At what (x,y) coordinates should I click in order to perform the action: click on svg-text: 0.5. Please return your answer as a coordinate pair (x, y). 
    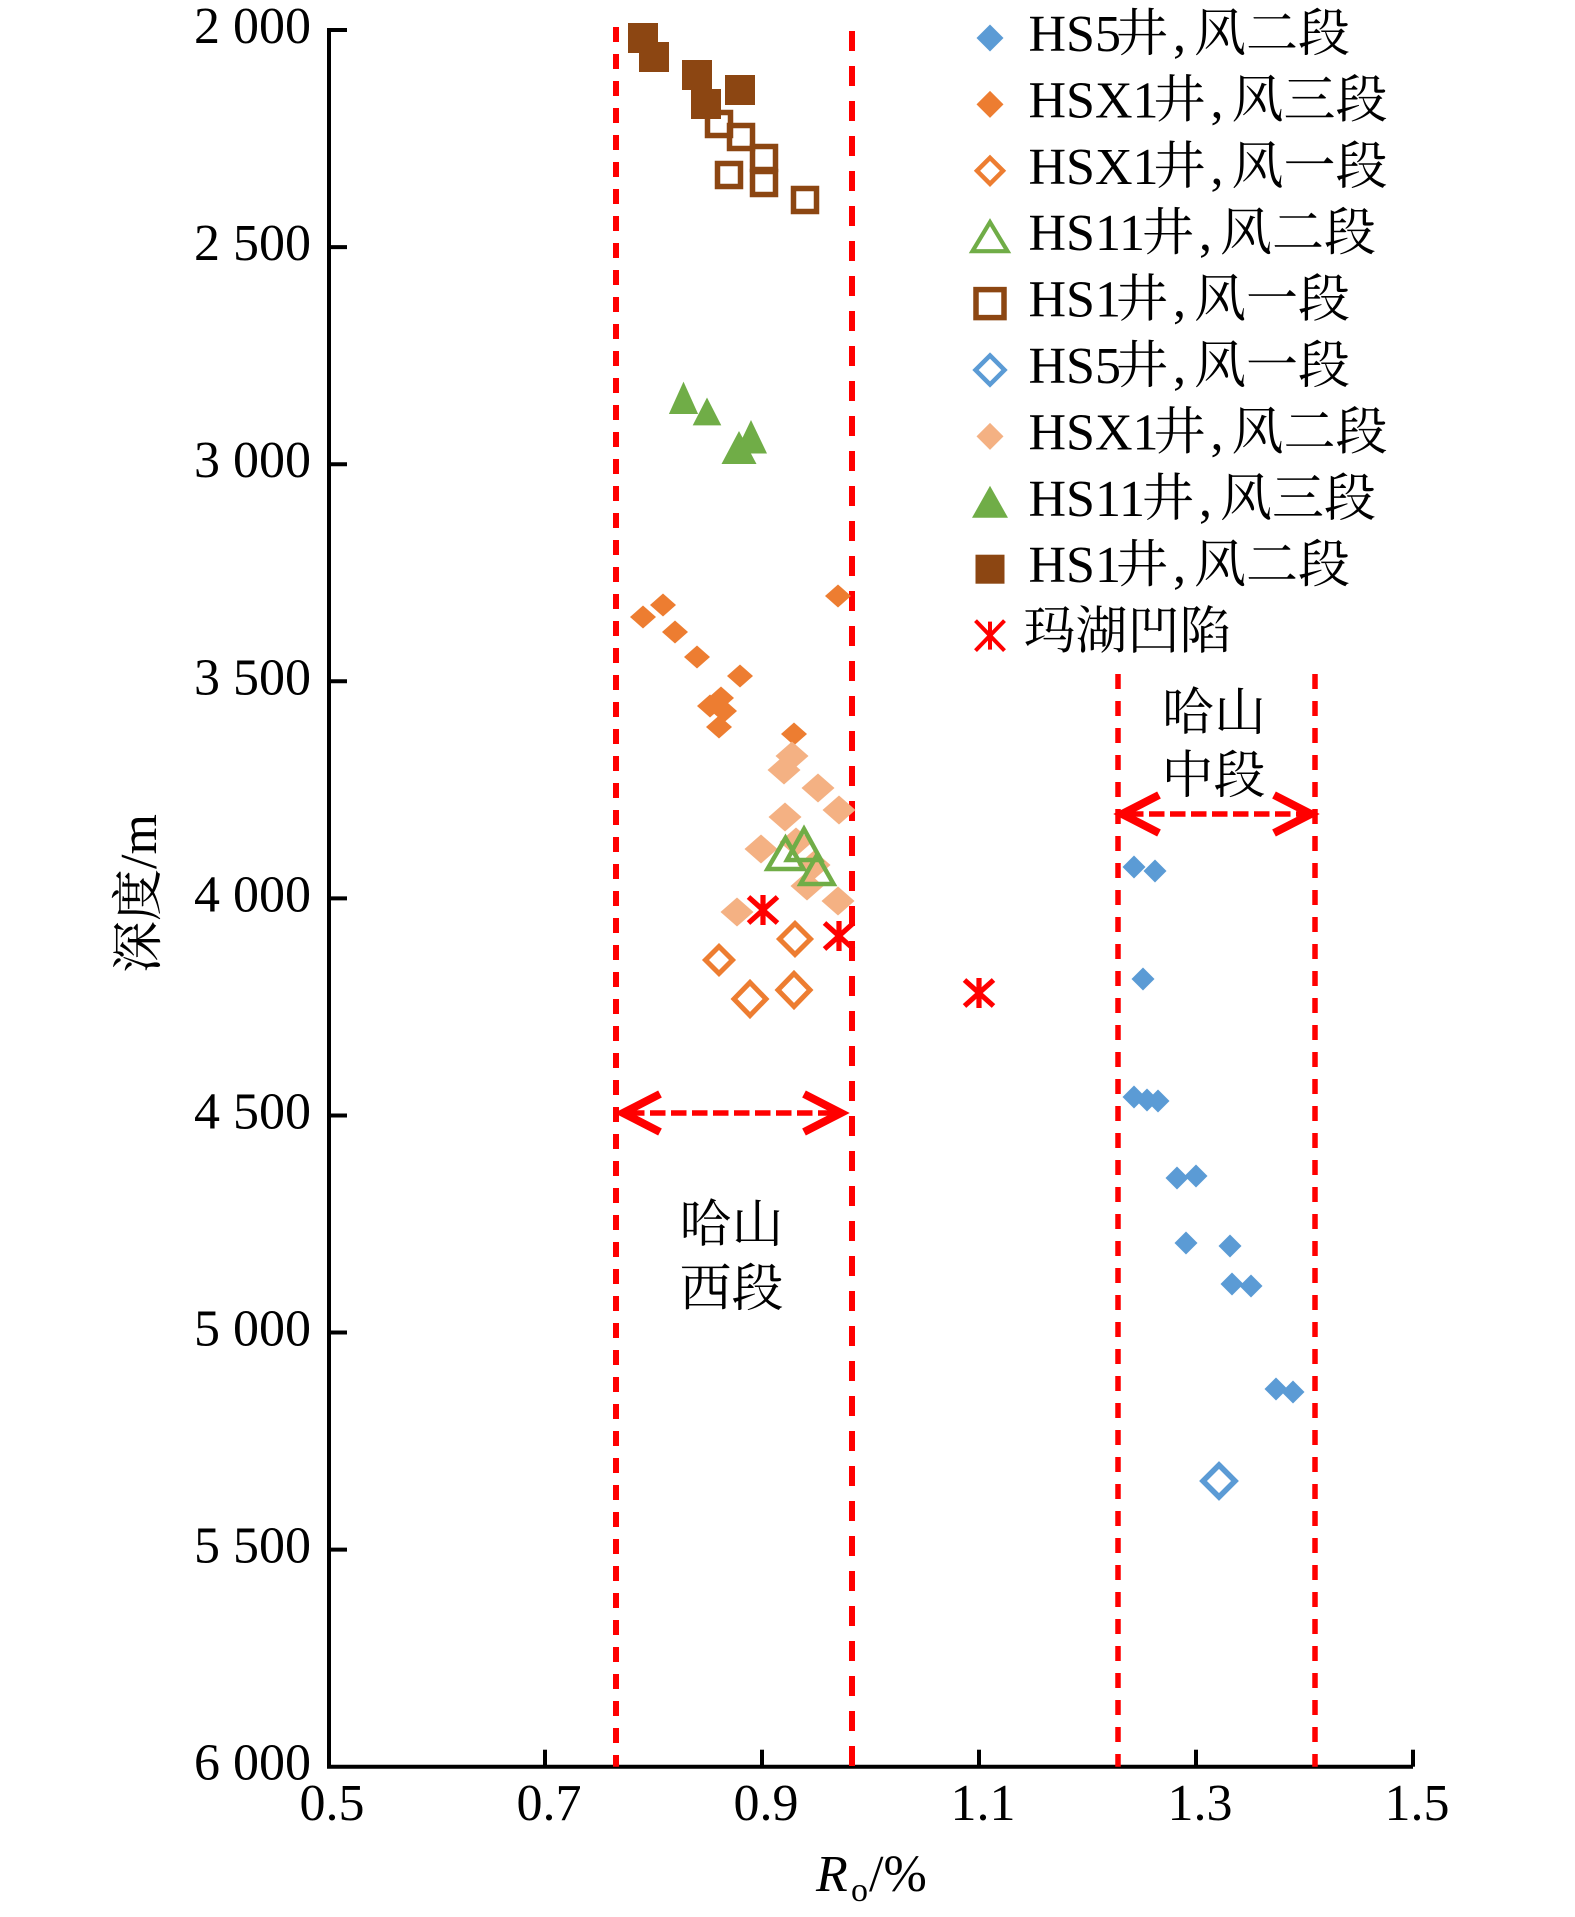
    Looking at the image, I should click on (332, 1803).